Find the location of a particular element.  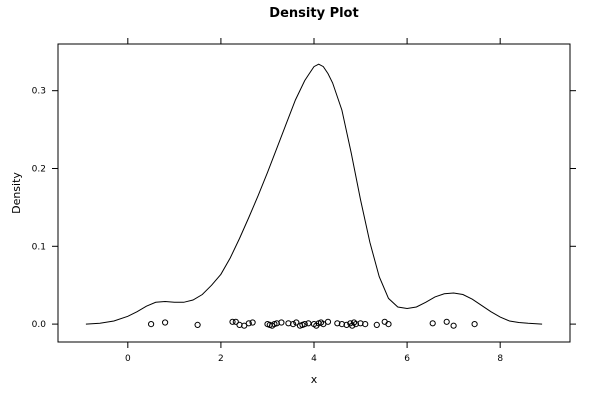

x-axis-label: x is located at coordinates (314, 379).